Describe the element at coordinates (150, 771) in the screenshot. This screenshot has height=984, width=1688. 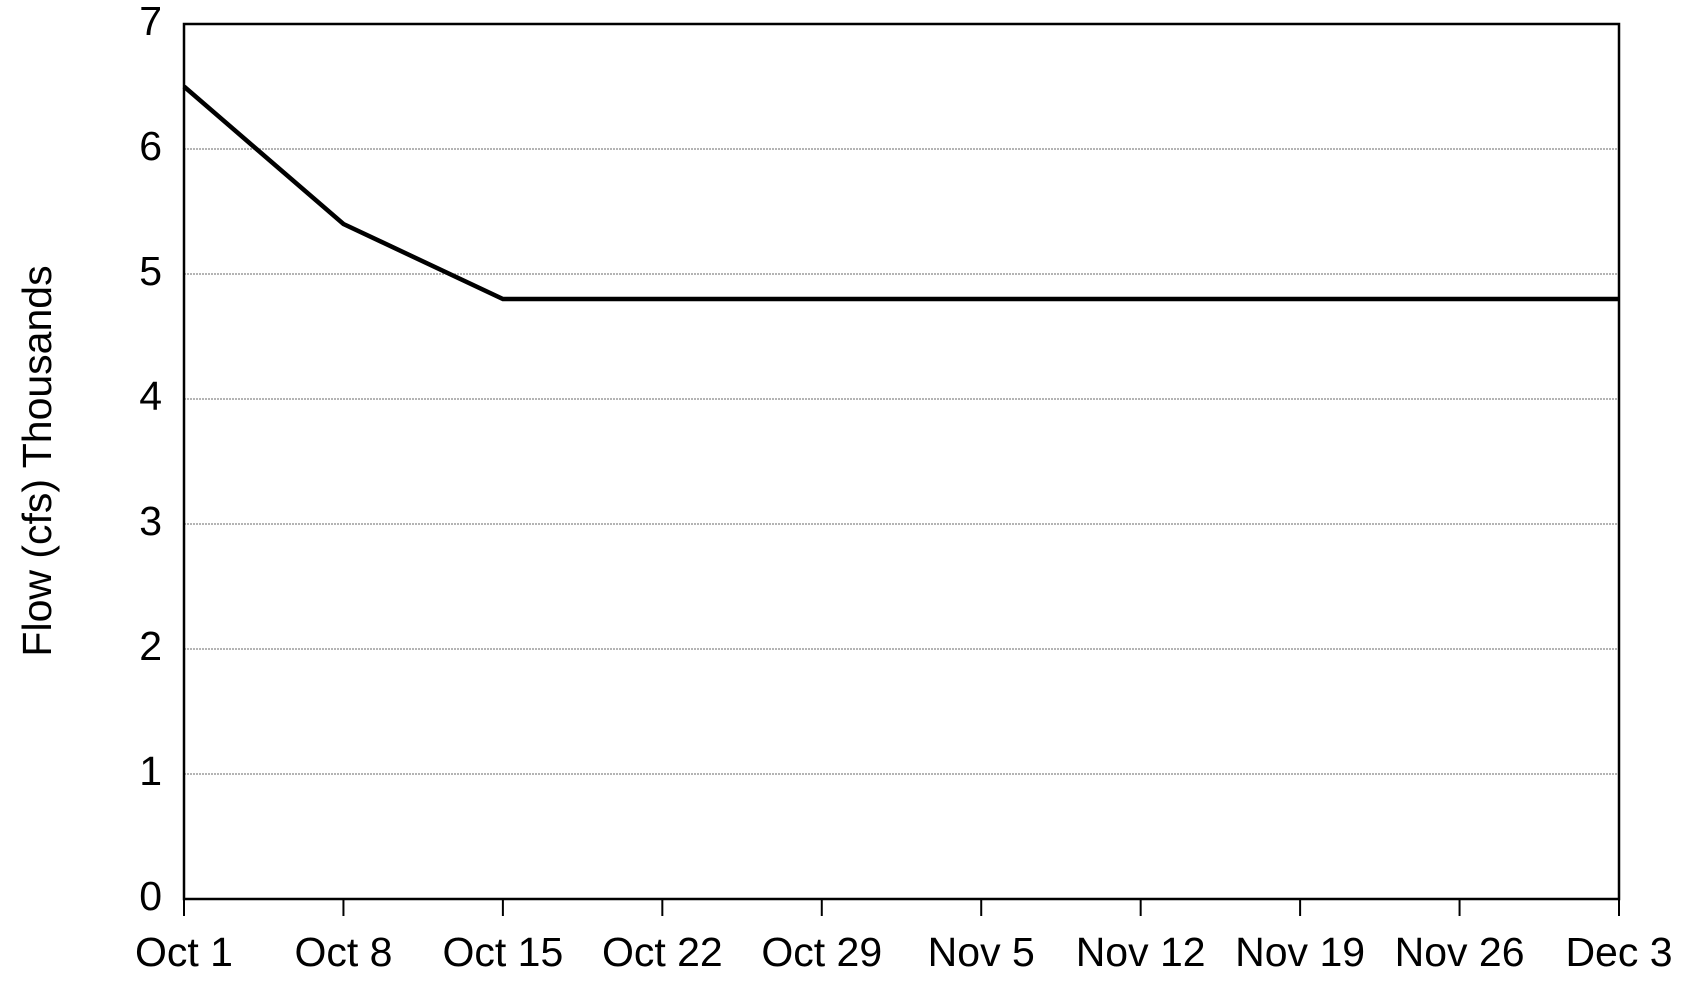
I see `y-tick-label: 1` at that location.